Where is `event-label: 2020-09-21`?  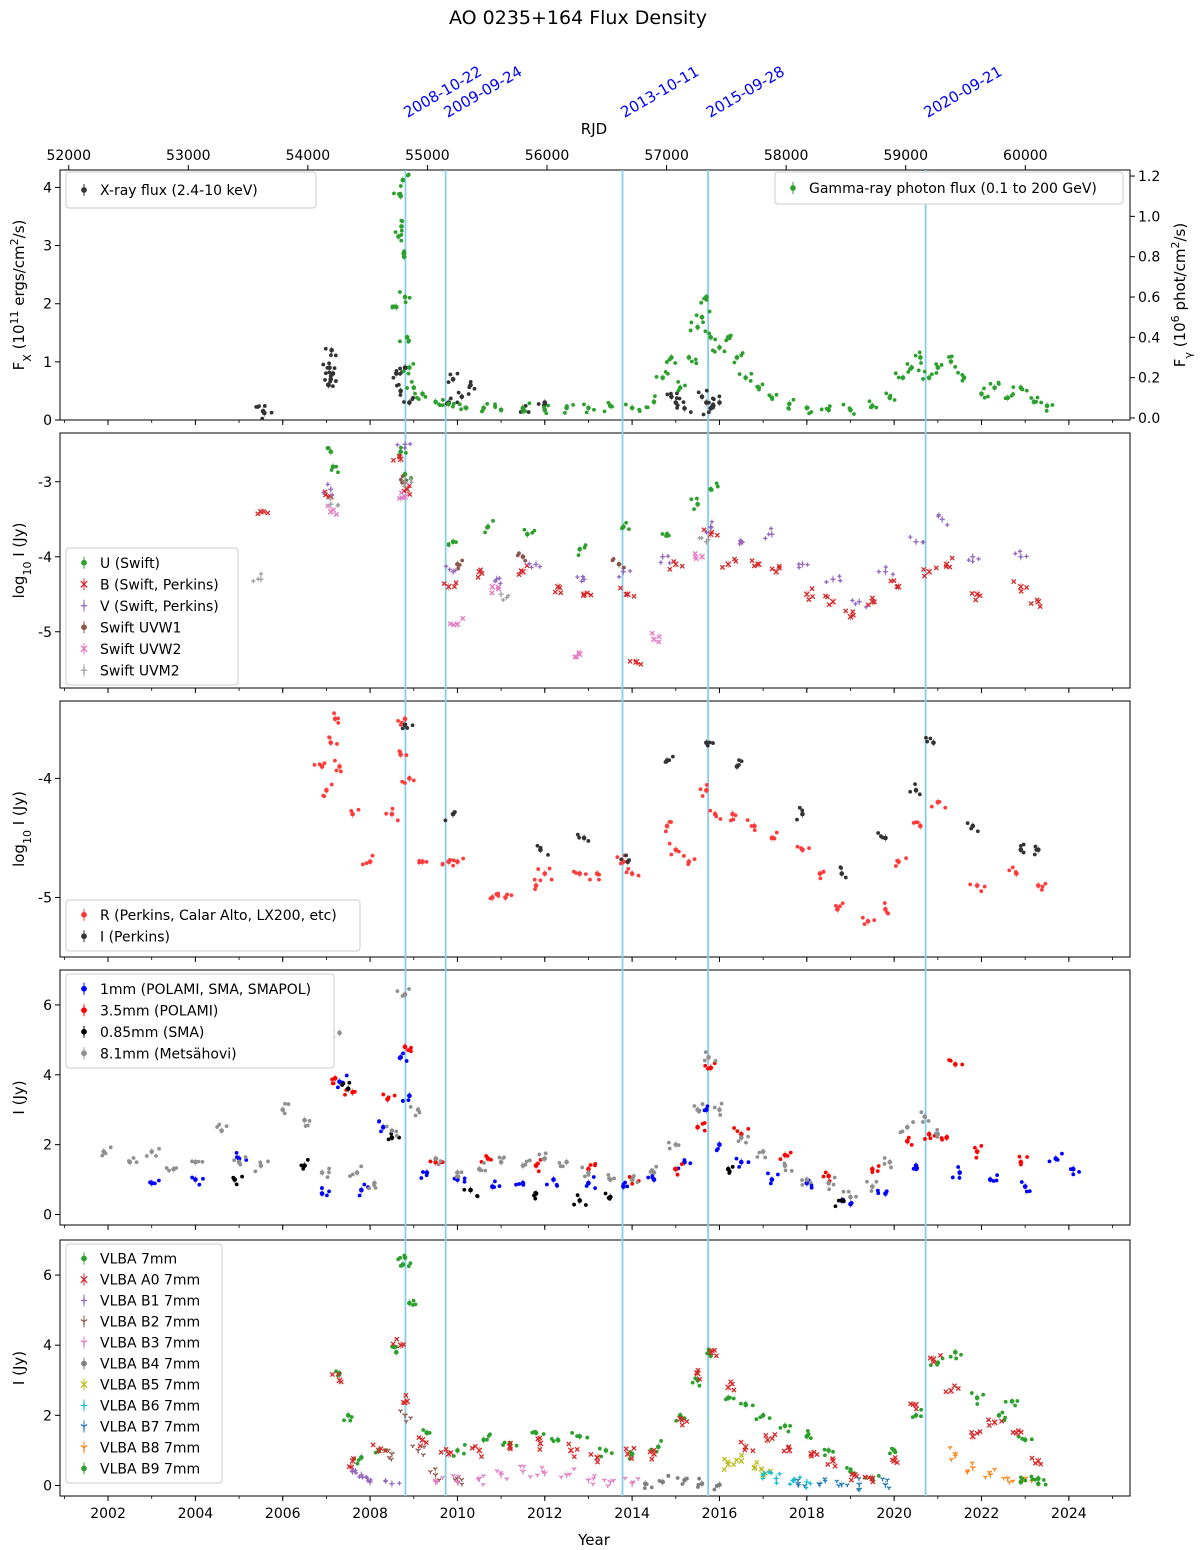
event-label: 2020-09-21 is located at coordinates (963, 91).